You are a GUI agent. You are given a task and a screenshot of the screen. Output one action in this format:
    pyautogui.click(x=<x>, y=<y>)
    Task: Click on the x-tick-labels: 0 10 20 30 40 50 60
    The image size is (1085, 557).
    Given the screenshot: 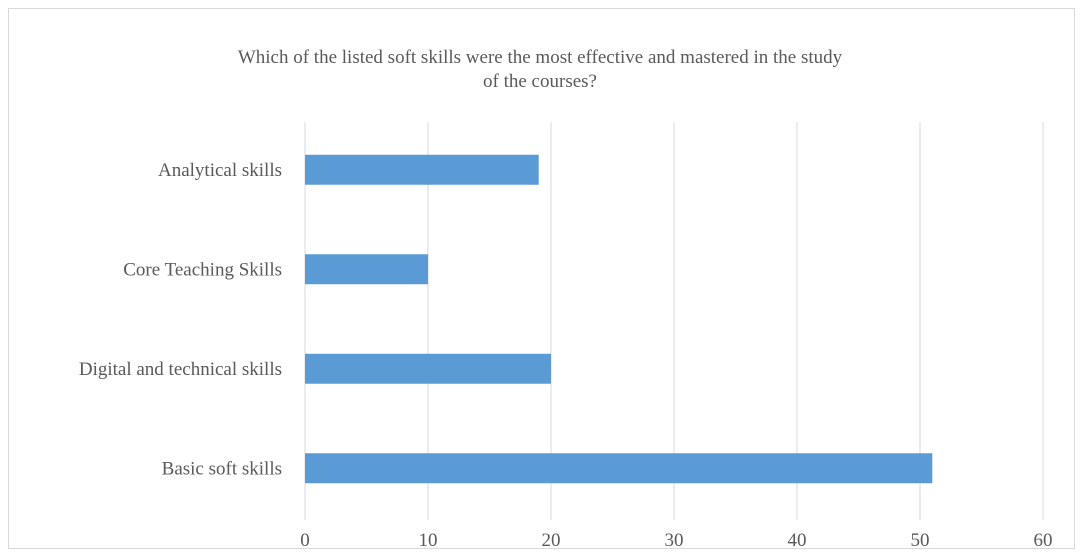 What is the action you would take?
    pyautogui.click(x=676, y=540)
    